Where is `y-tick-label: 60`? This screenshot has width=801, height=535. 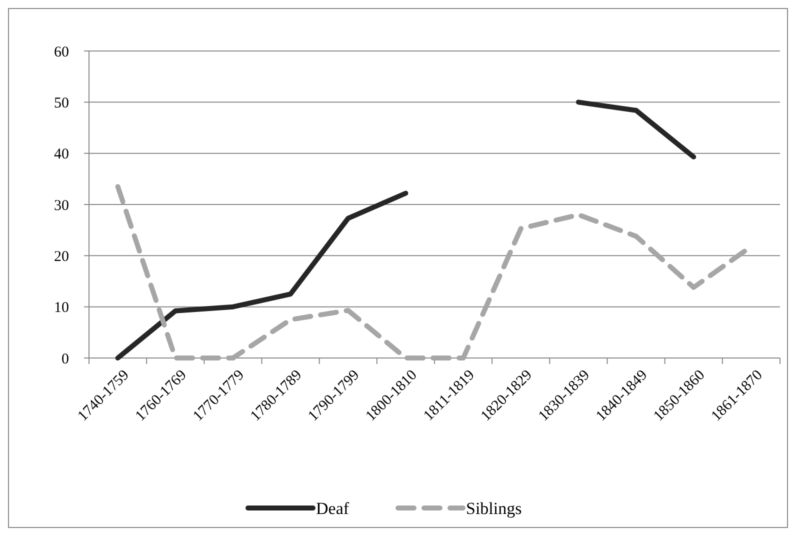
y-tick-label: 60 is located at coordinates (61, 52).